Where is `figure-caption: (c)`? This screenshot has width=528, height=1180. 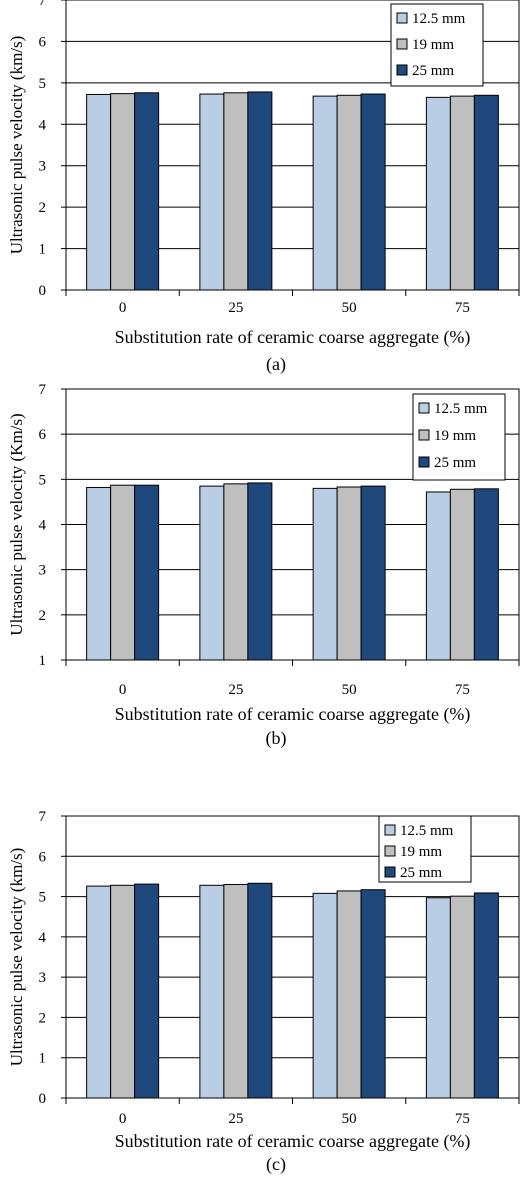 figure-caption: (c) is located at coordinates (276, 1164).